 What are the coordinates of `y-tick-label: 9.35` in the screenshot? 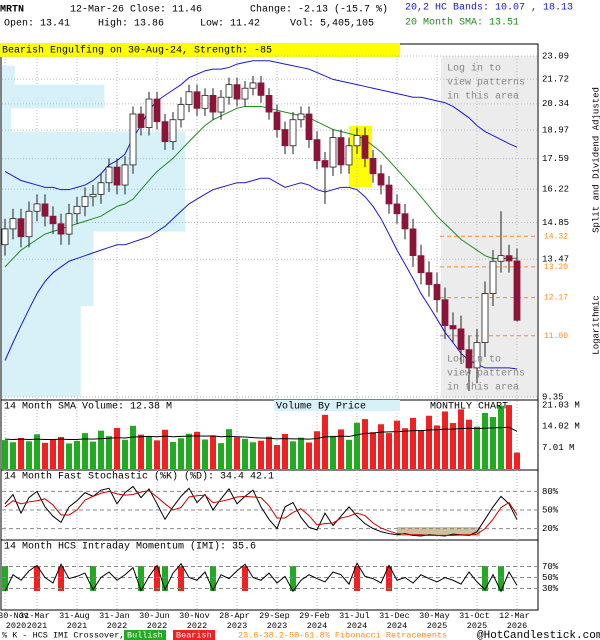 It's located at (553, 397).